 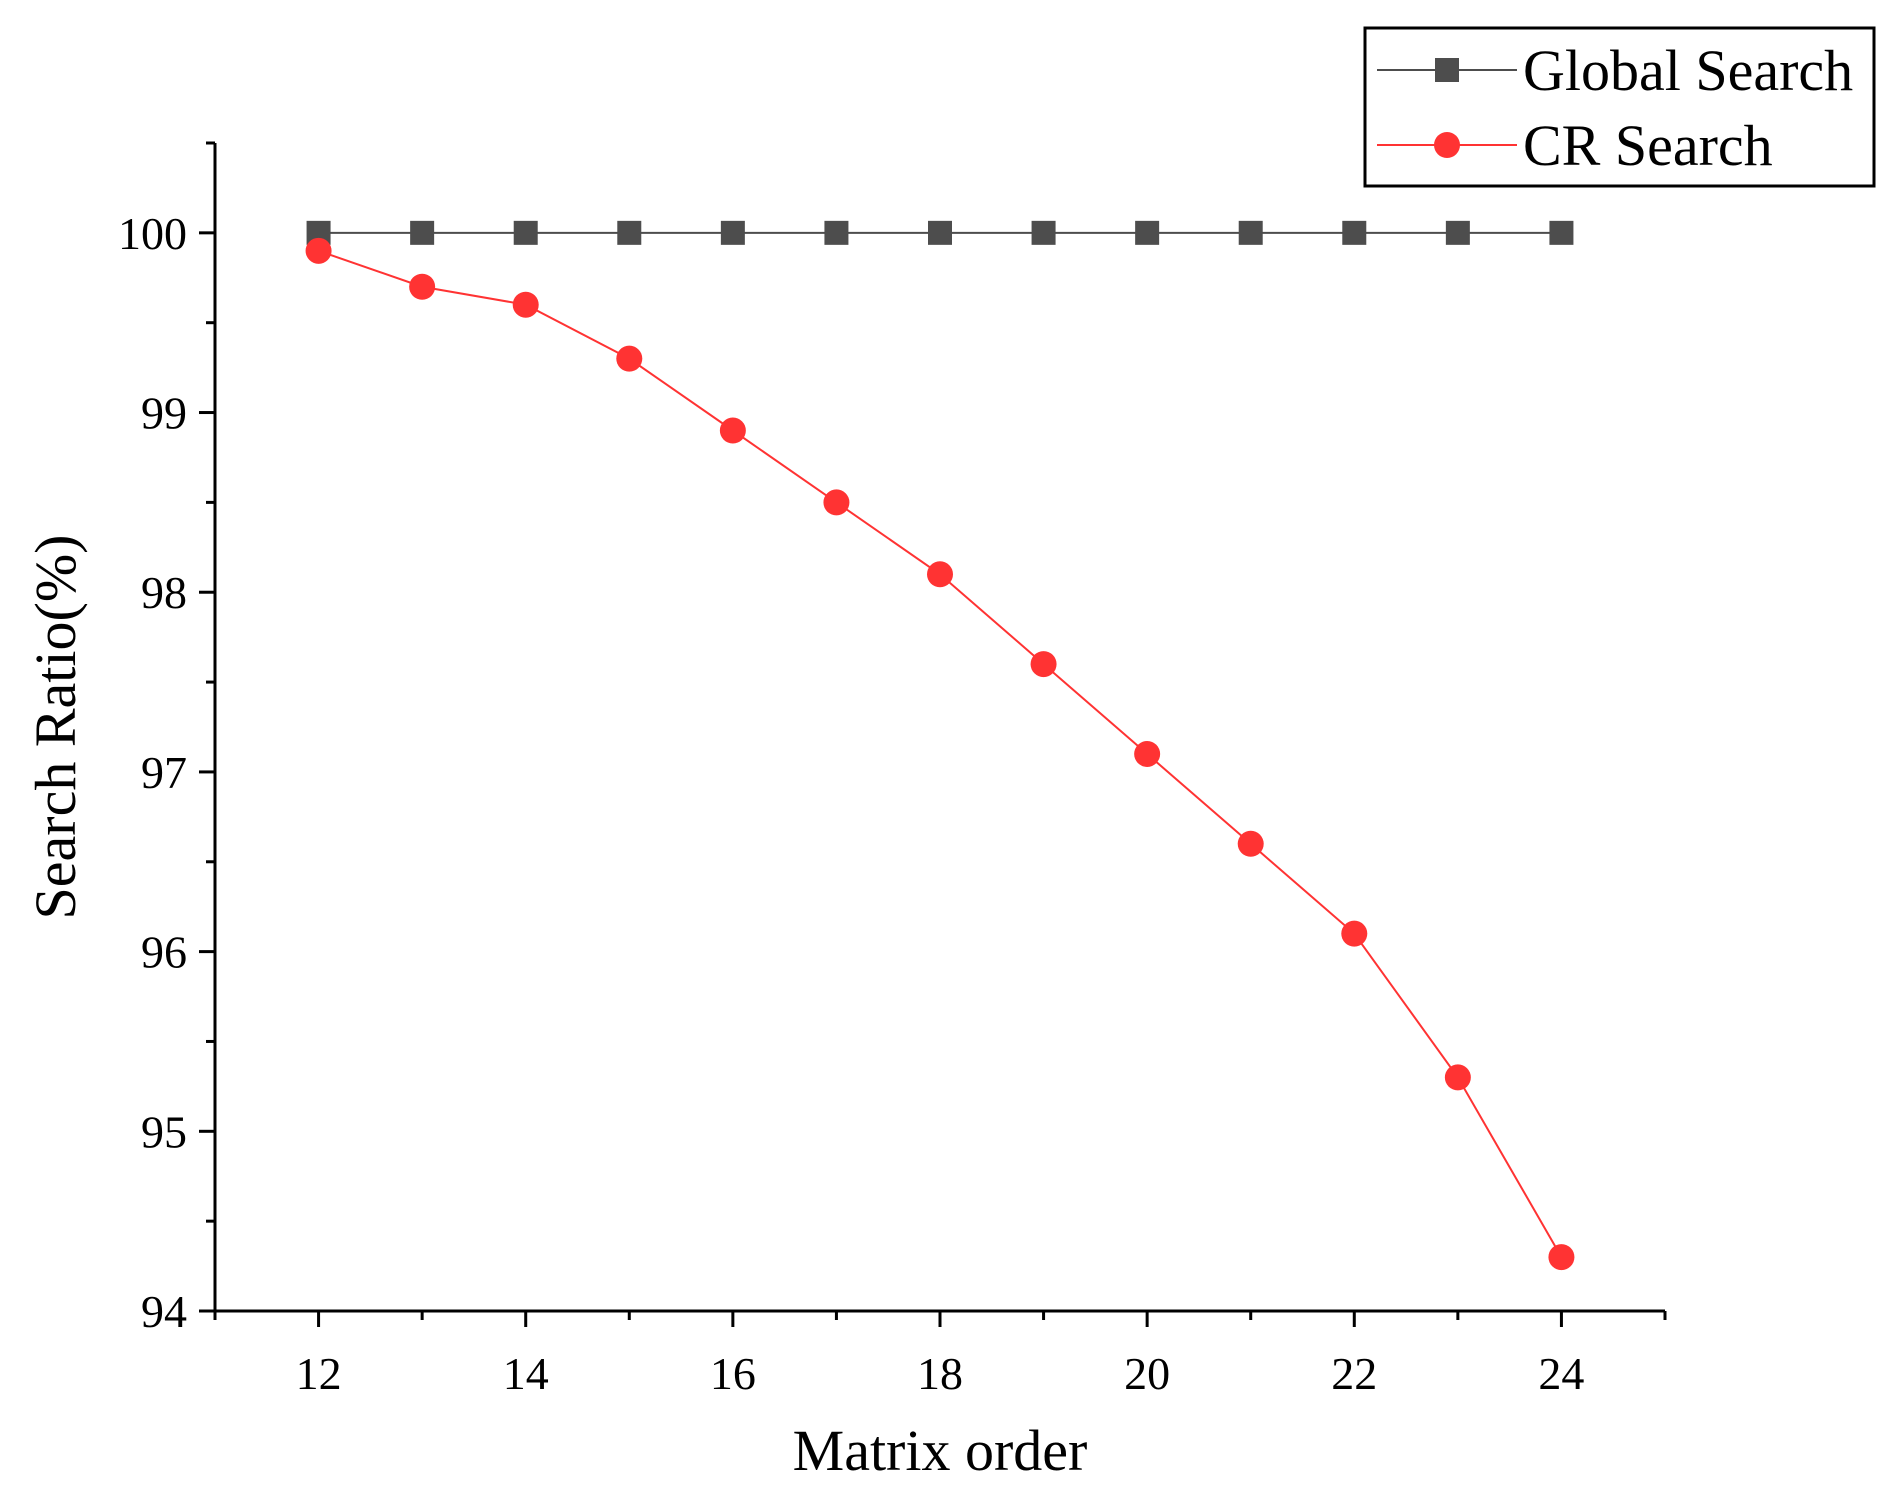 I want to click on legend-box, so click(x=1619, y=107).